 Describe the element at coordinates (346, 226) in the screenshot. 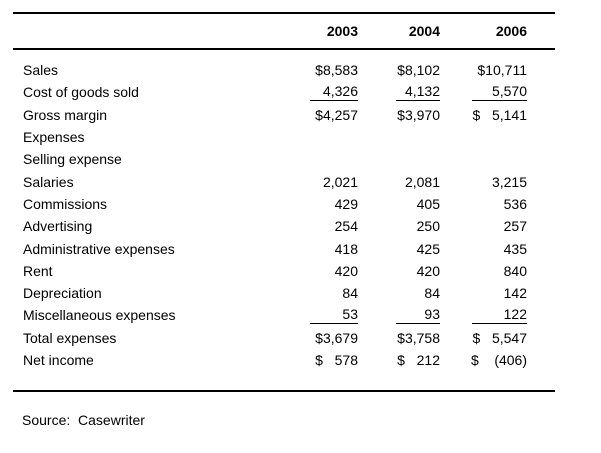

I see `cell-2003: 254` at that location.